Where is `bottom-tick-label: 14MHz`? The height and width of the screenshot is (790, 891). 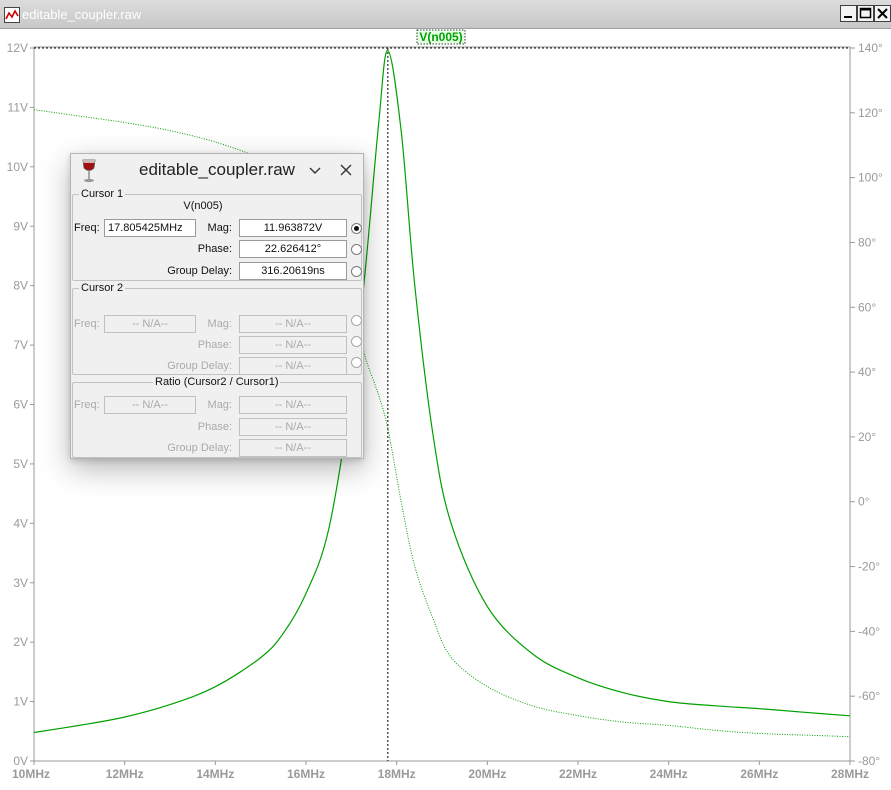 bottom-tick-label: 14MHz is located at coordinates (215, 774).